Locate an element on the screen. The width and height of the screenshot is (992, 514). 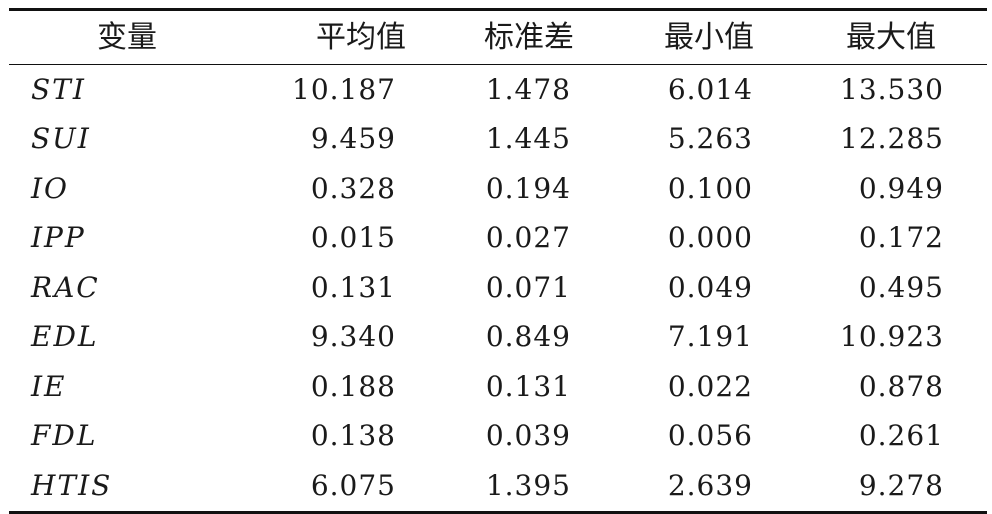
table-row: HTIS 6.075 1.395 2.639 9.278 is located at coordinates (498, 486).